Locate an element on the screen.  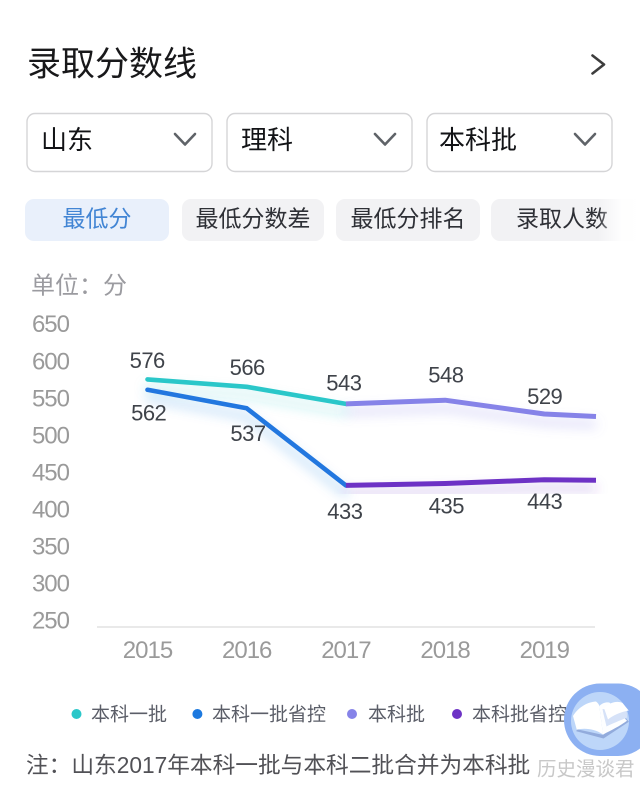
svg-text: 562 is located at coordinates (148, 413).